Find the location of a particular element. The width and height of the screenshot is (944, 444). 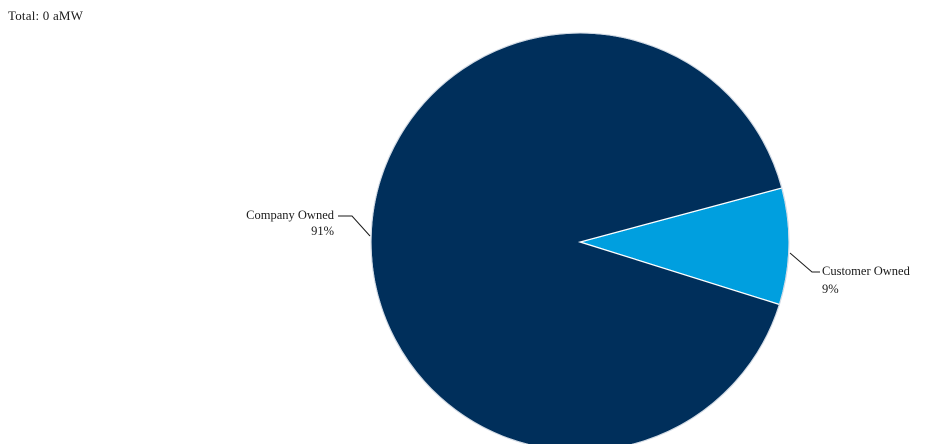

total-label: Total: 0 aMW is located at coordinates (46, 15).